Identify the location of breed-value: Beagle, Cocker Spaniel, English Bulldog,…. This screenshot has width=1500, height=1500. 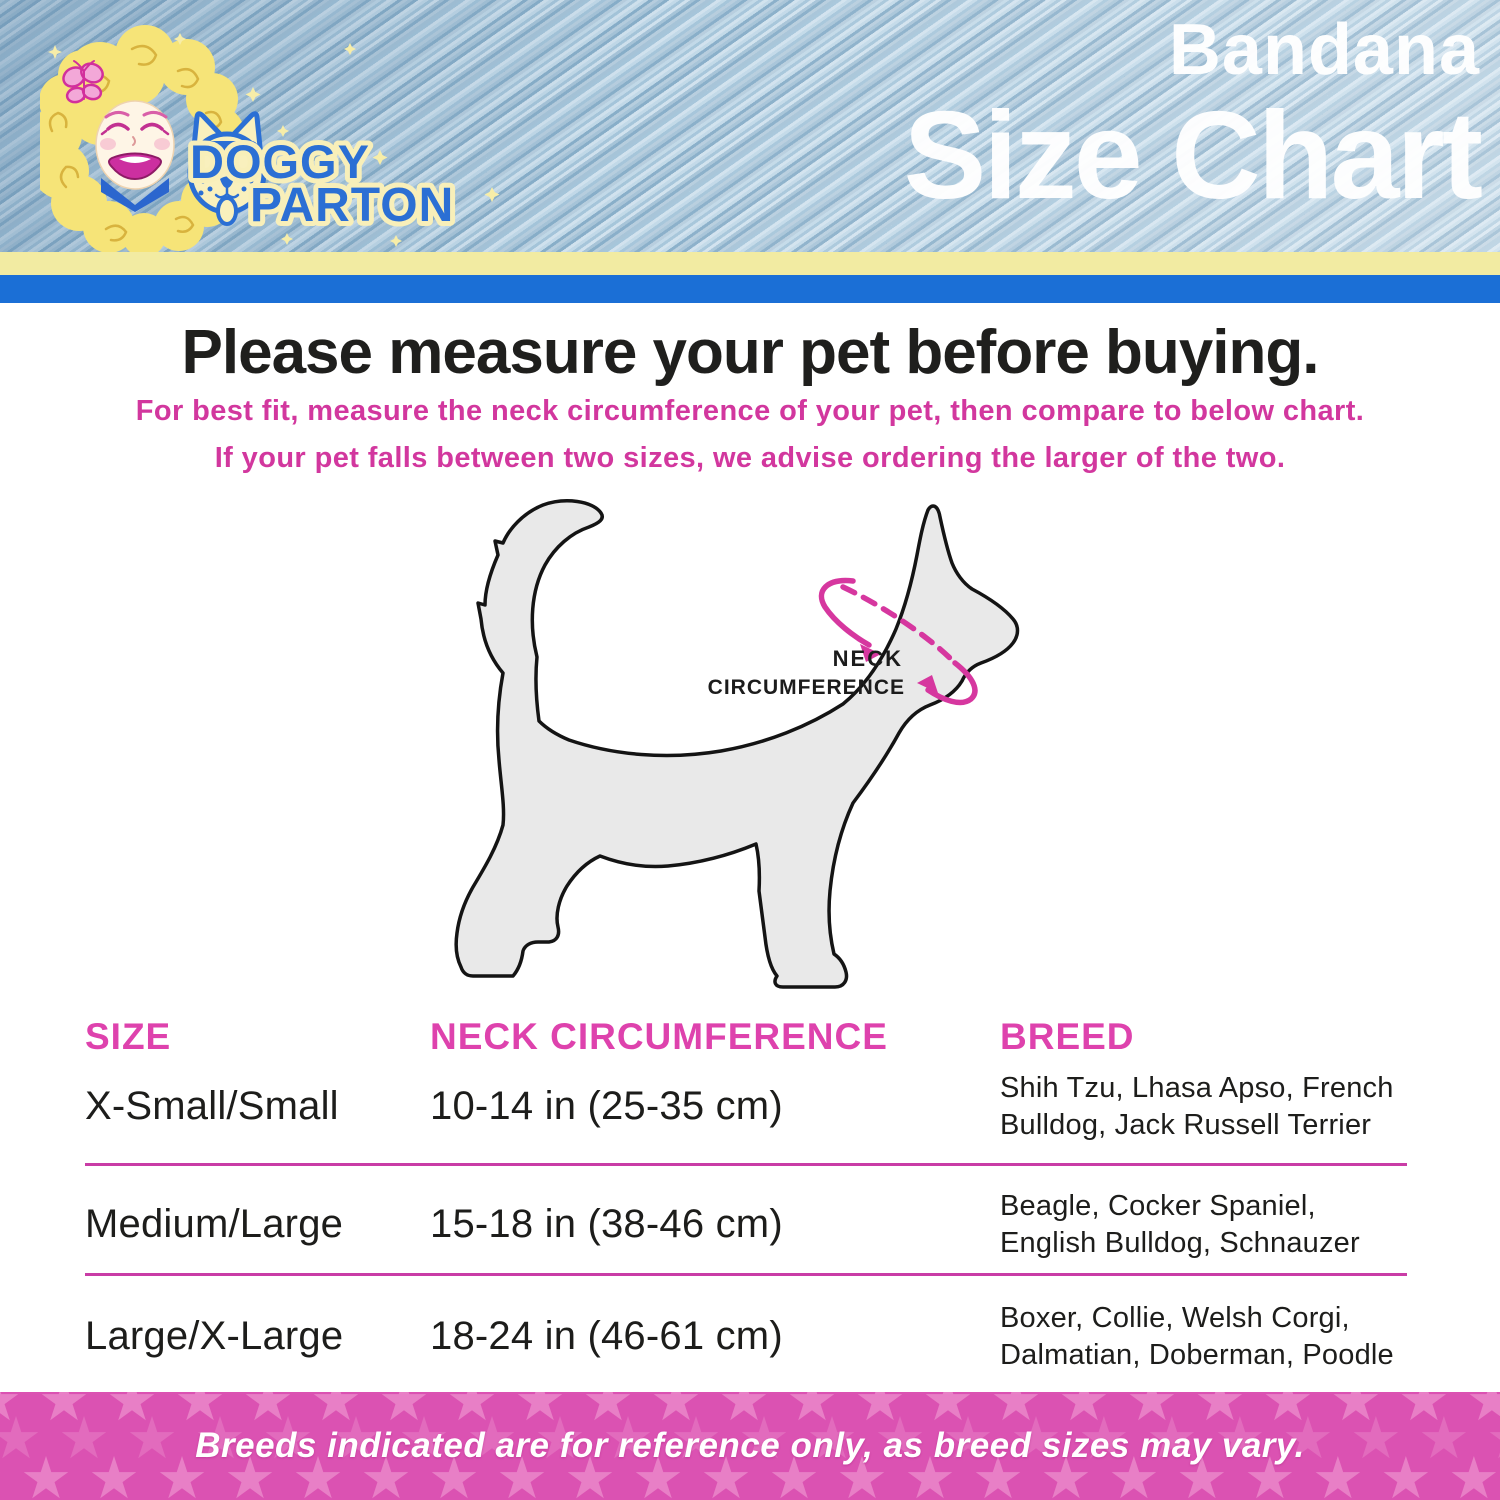
(1180, 1224).